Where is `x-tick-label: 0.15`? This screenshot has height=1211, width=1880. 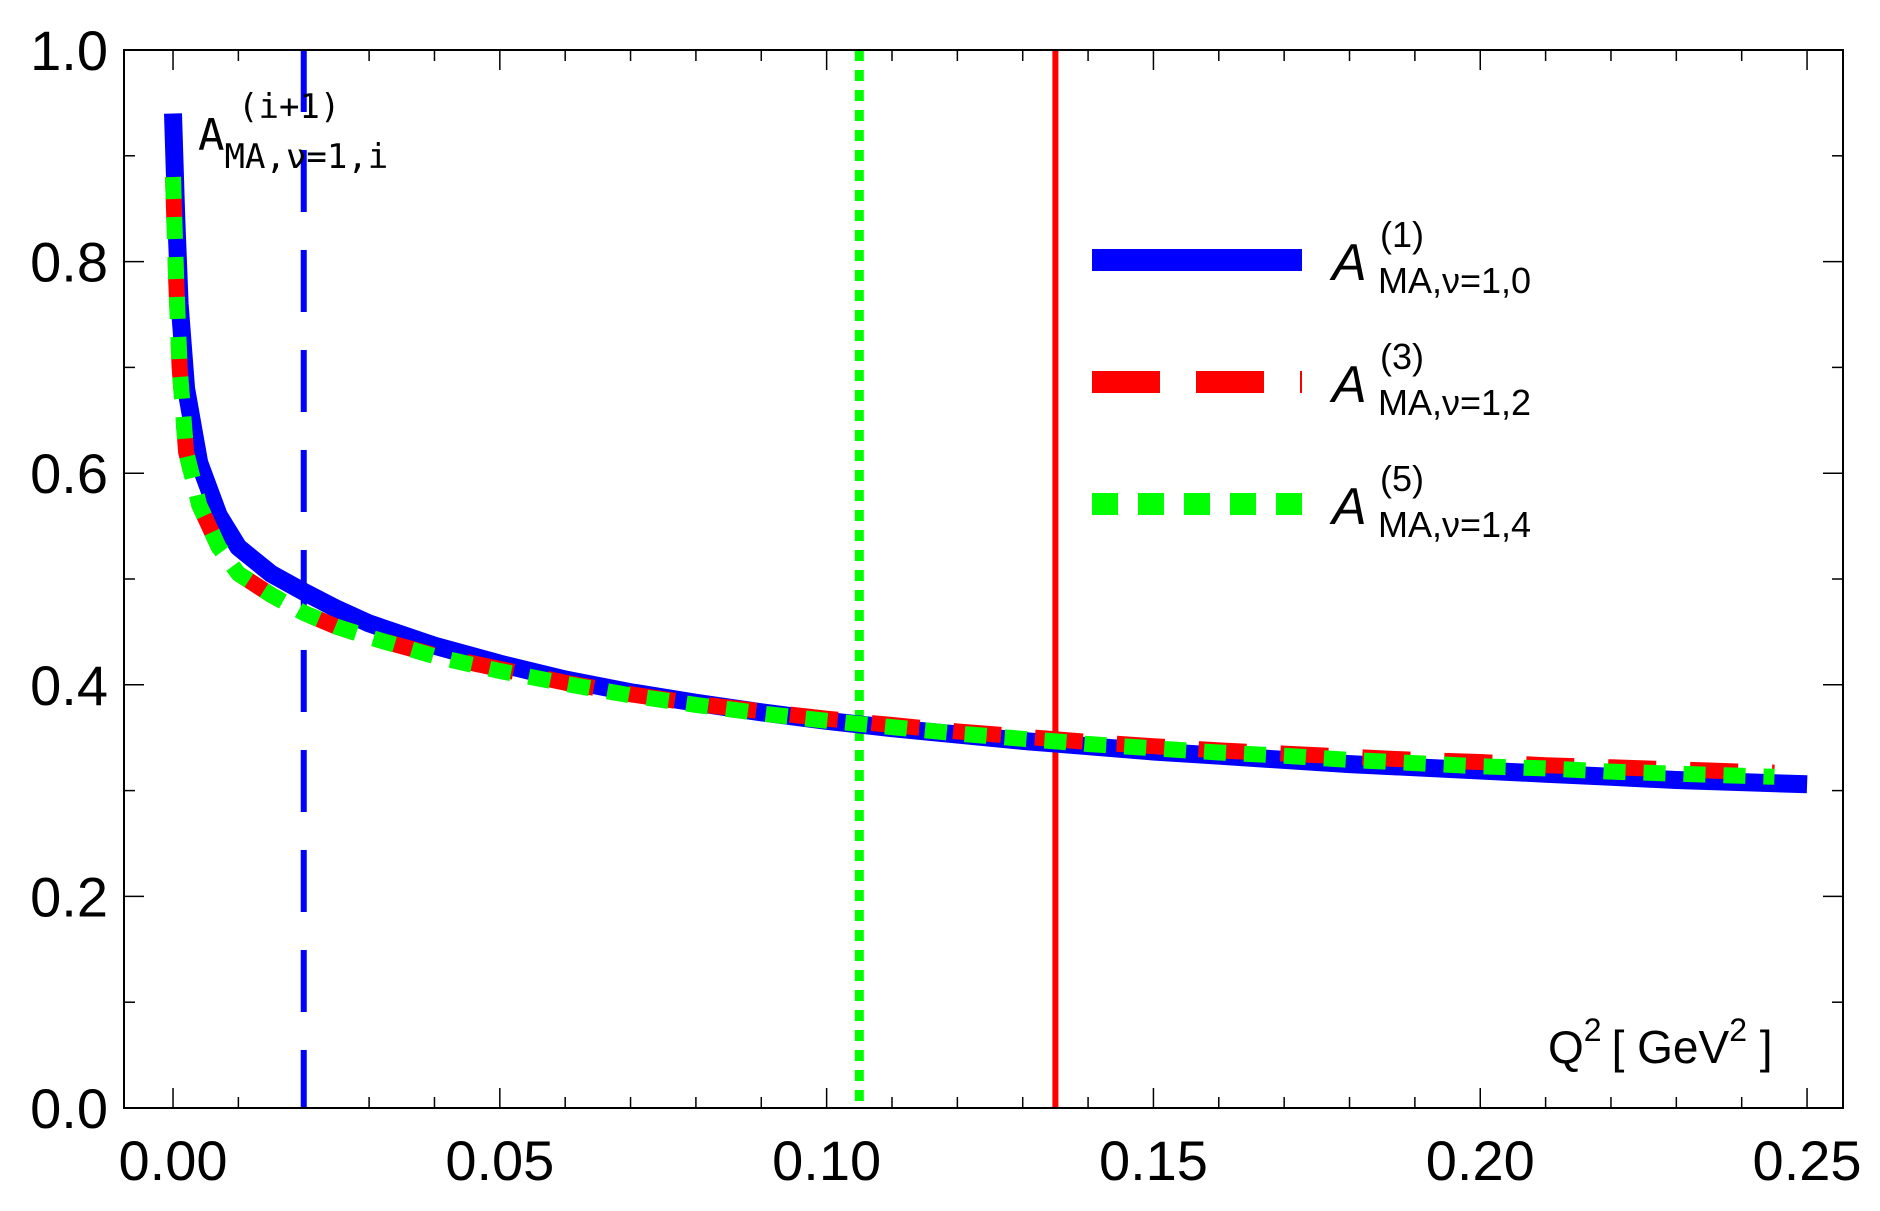 x-tick-label: 0.15 is located at coordinates (1153, 1160).